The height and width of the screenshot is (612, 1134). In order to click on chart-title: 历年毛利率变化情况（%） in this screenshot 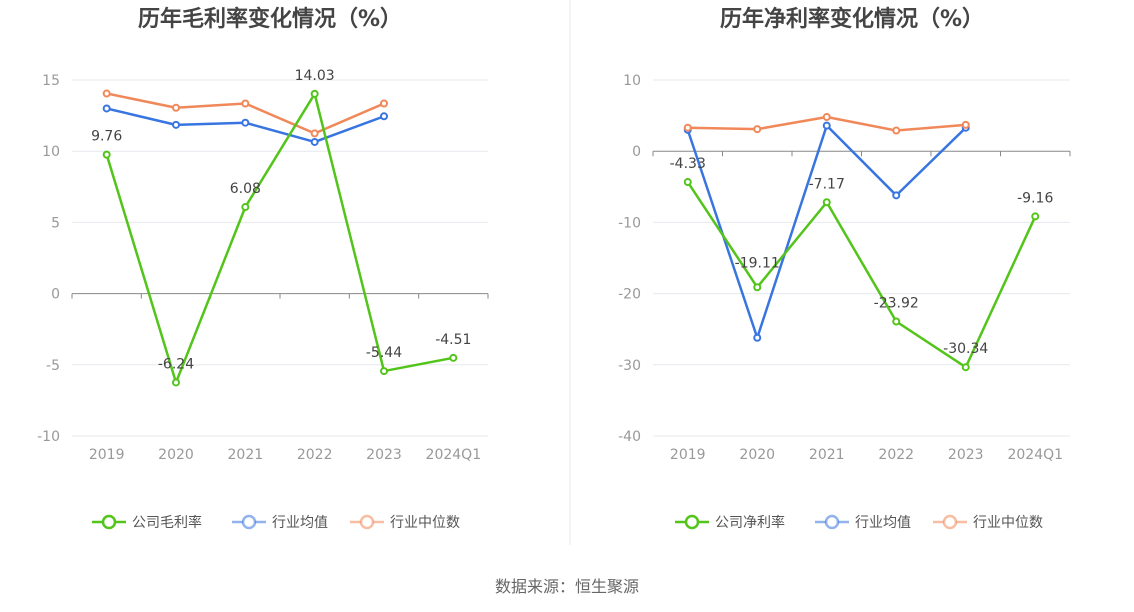, I will do `click(270, 19)`.